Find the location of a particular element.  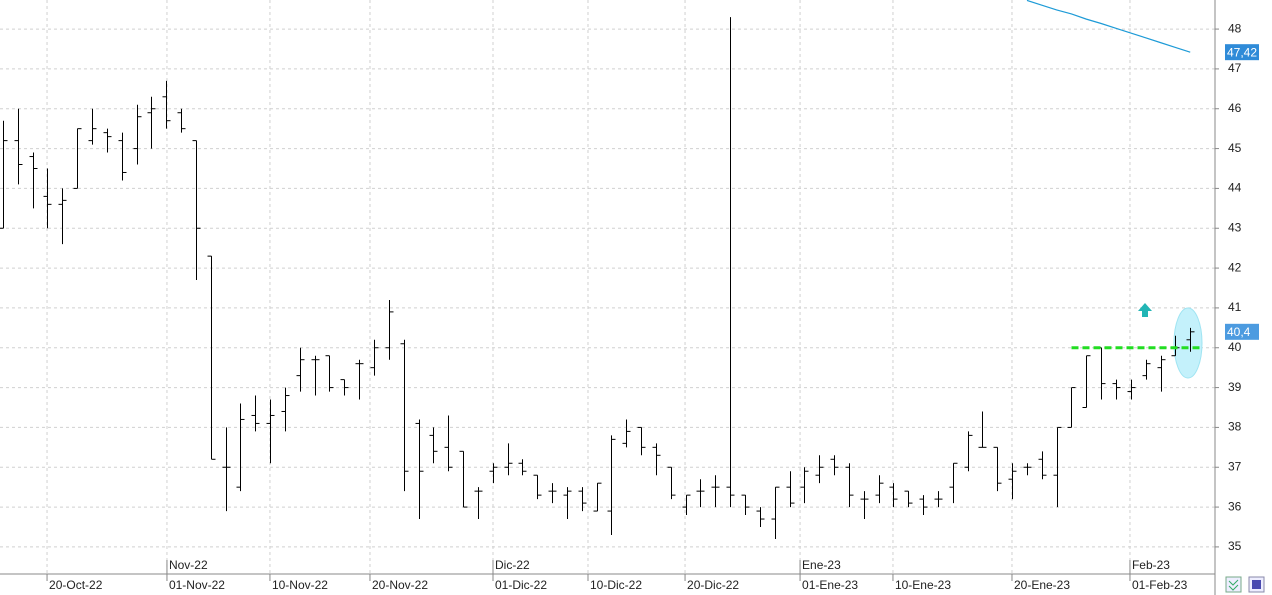

y-tick-label: 43 is located at coordinates (1235, 227).